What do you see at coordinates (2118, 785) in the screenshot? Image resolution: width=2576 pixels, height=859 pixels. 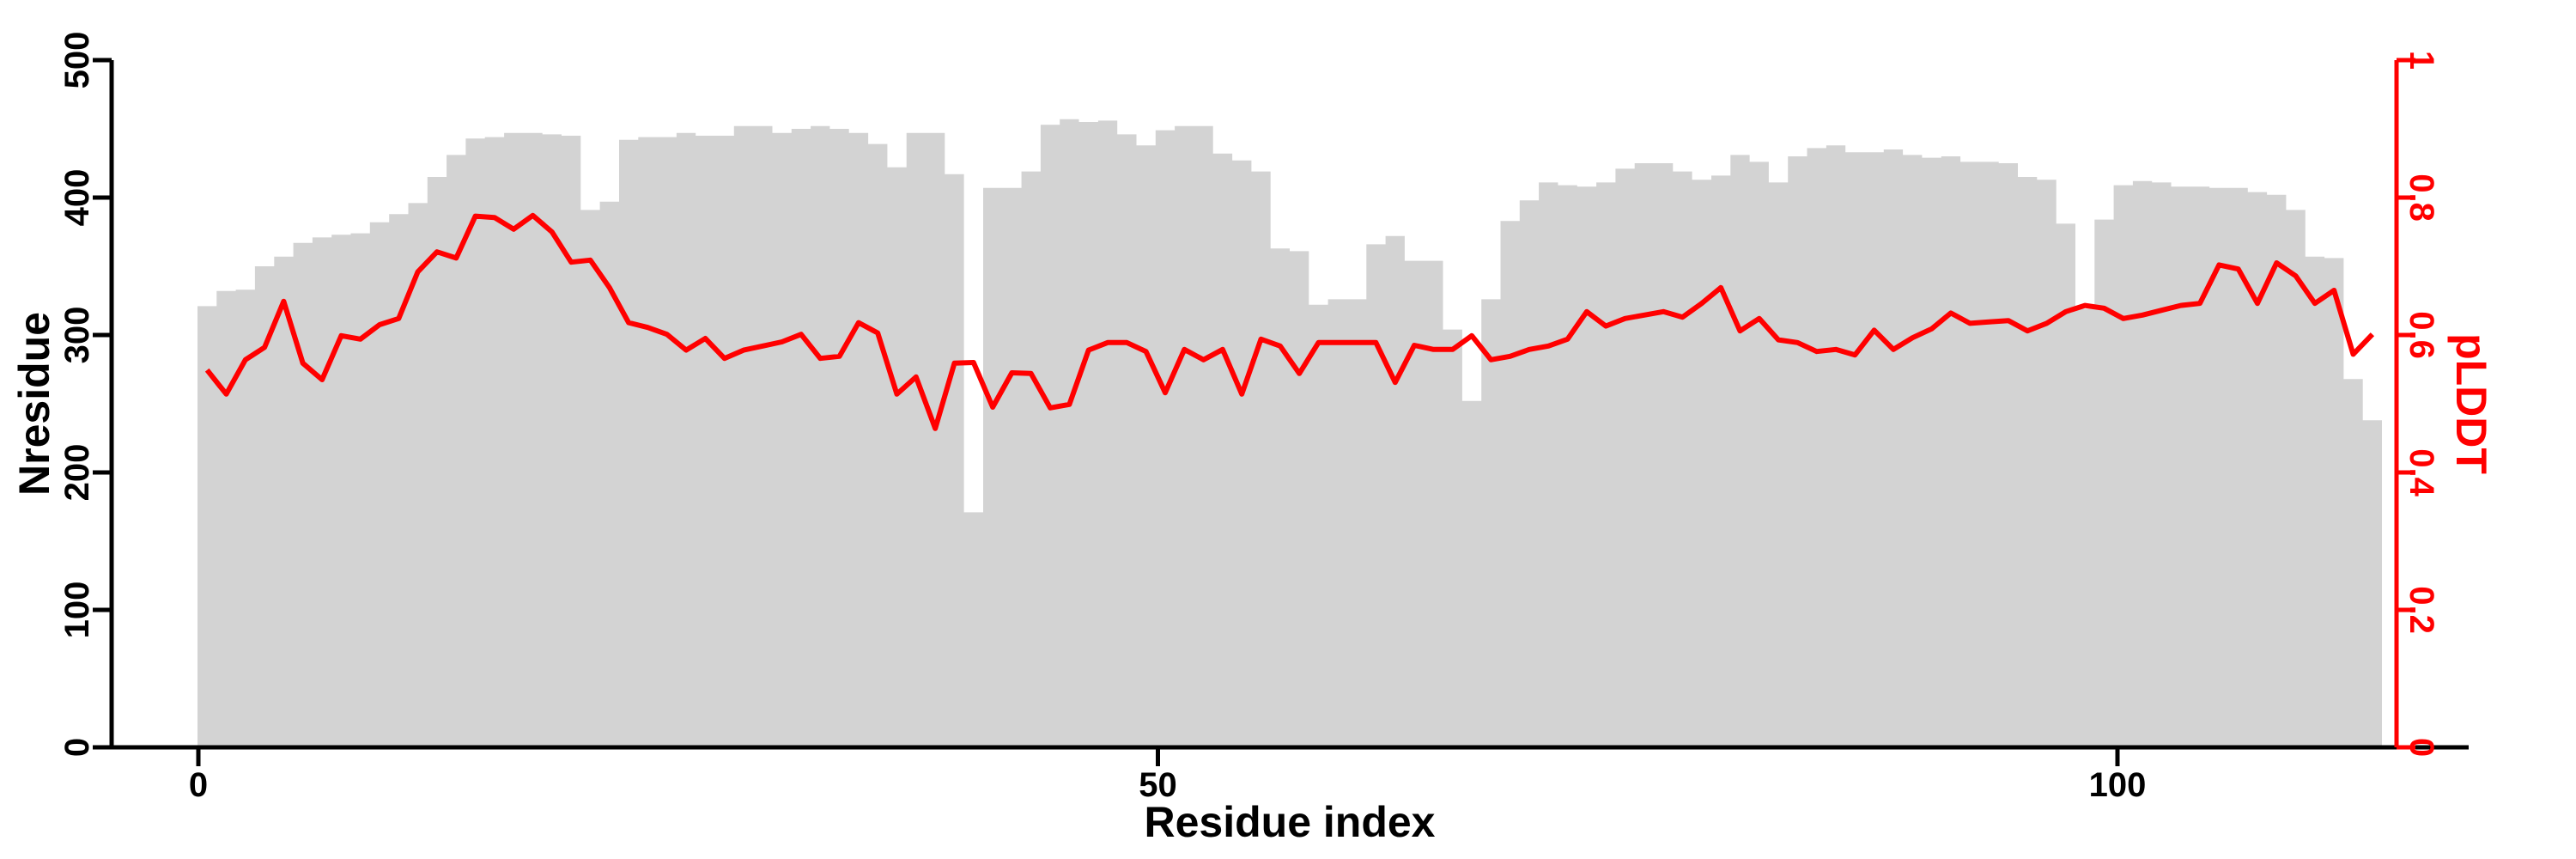 I see `x-tick-label: 100` at bounding box center [2118, 785].